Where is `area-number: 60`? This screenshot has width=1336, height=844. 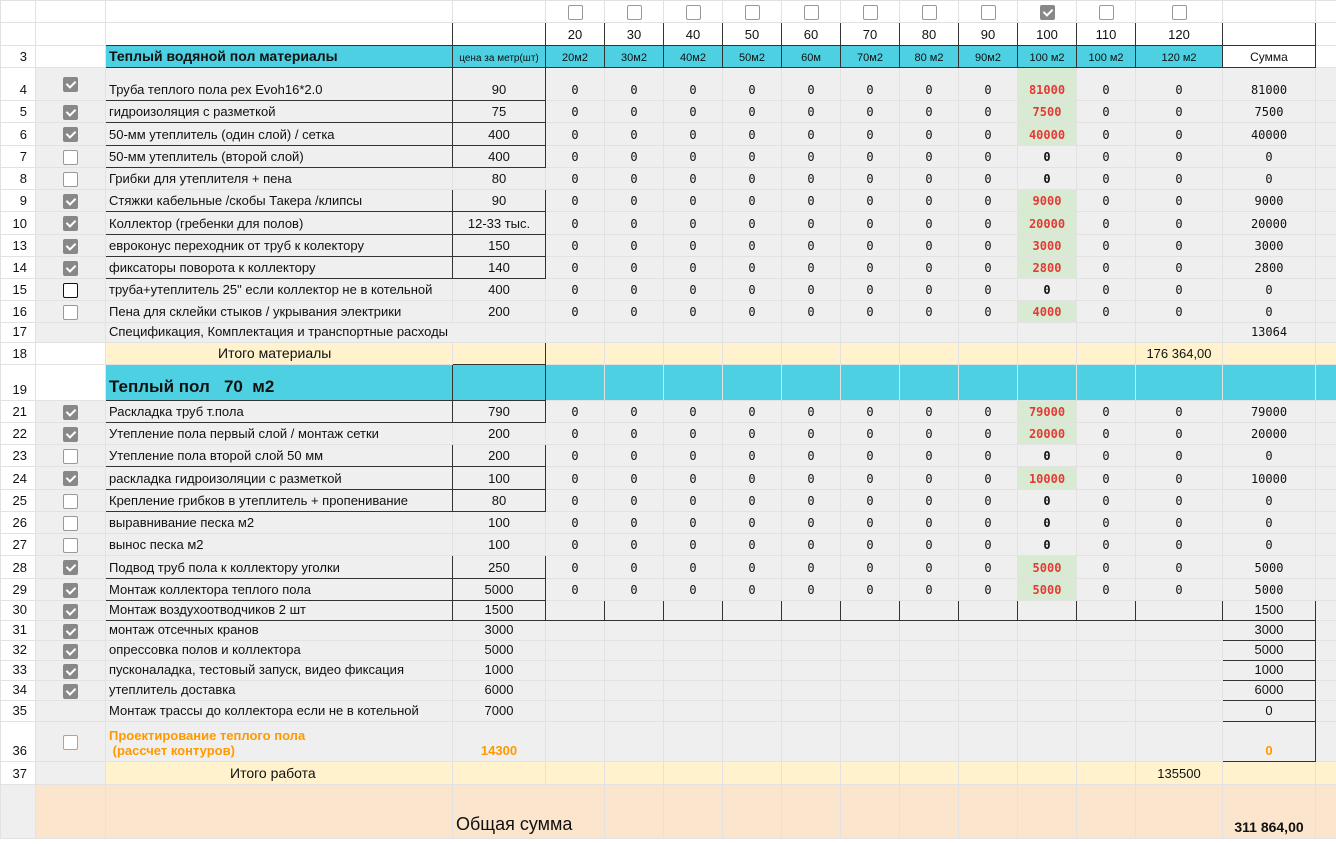 area-number: 60 is located at coordinates (811, 34).